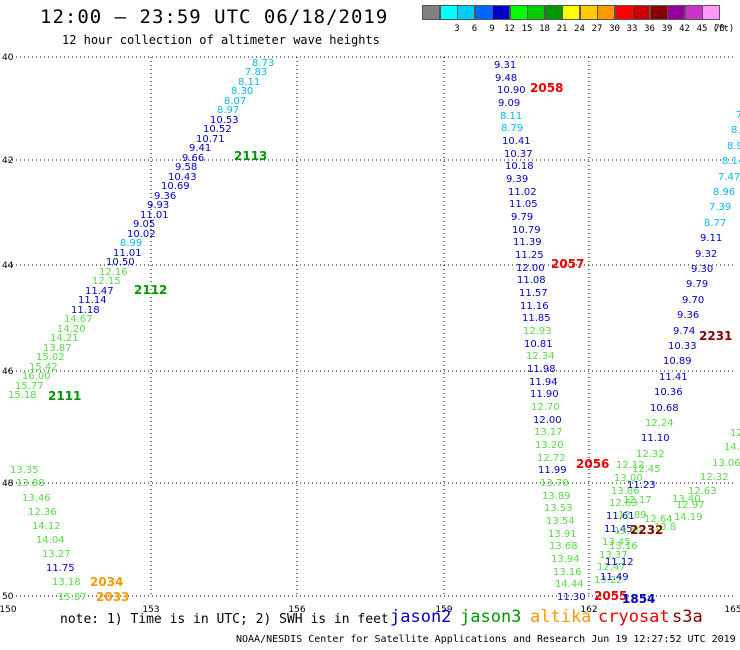 Image resolution: width=740 pixels, height=650 pixels. What do you see at coordinates (715, 336) in the screenshot?
I see `time-label: 2231` at bounding box center [715, 336].